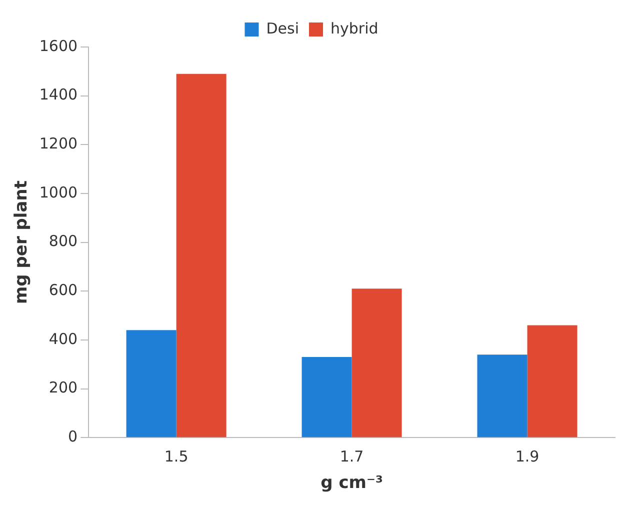 This screenshot has height=506, width=633. I want to click on x-tick-label: 1.7, so click(352, 456).